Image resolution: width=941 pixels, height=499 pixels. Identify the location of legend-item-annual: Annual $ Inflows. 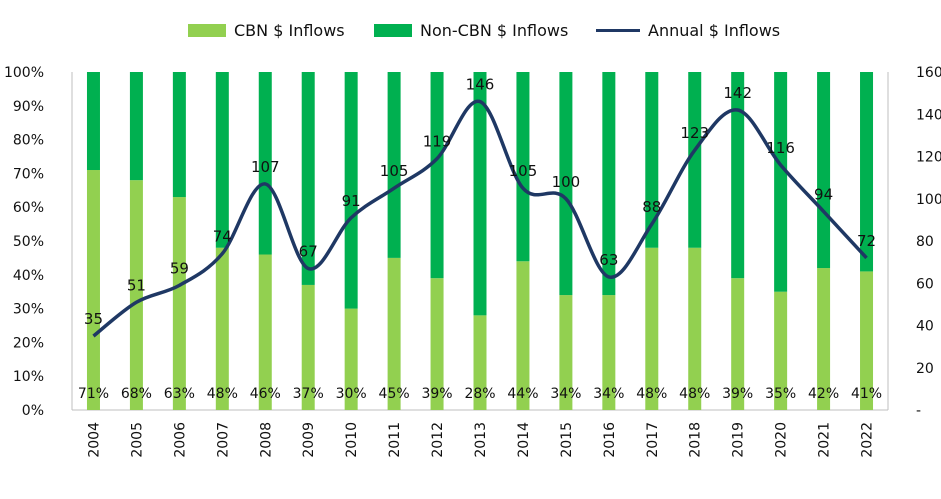
(688, 30).